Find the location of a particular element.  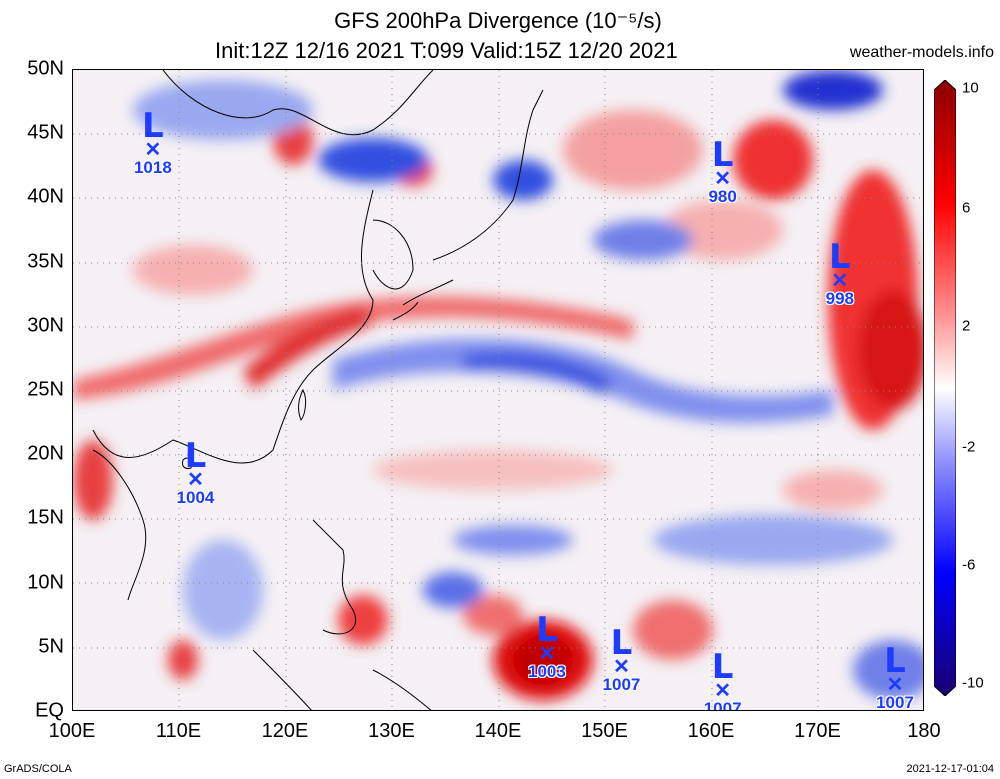

colorbar-label: -2 is located at coordinates (969, 447).